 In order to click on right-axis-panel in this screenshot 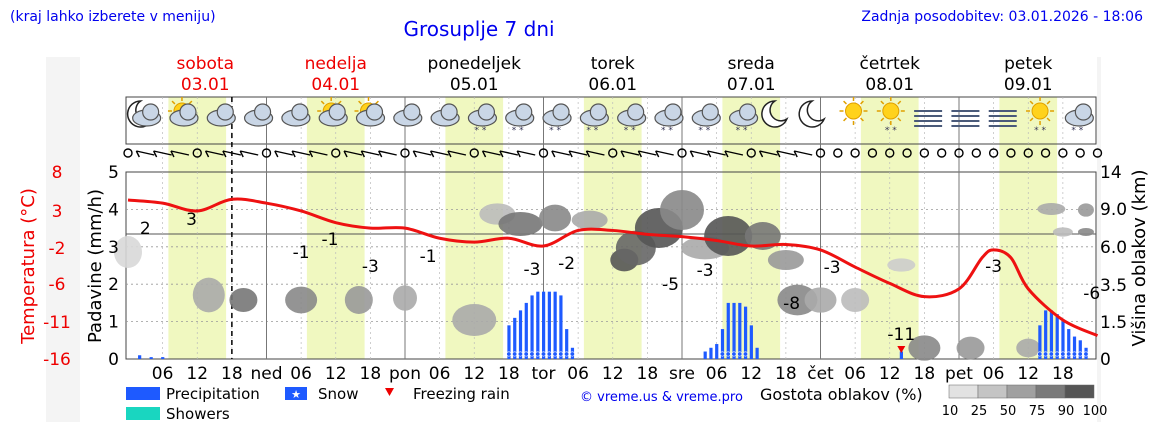, I will do `click(1099, 239)`.